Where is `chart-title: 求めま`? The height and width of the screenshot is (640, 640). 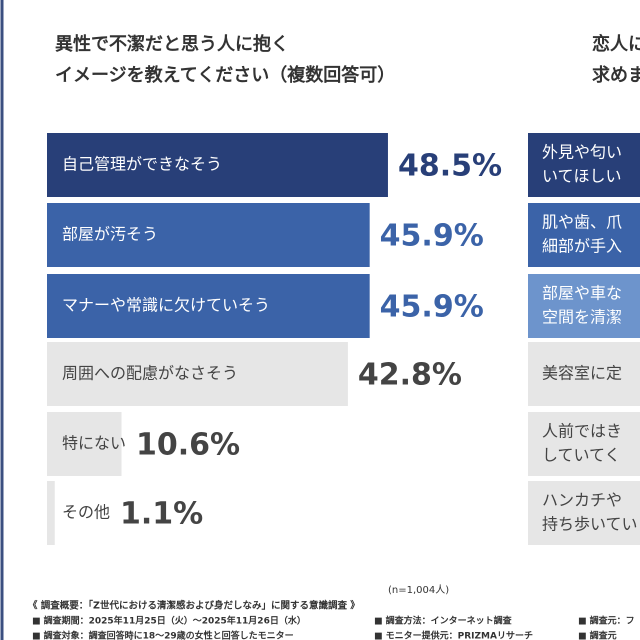
chart-title: 求めま is located at coordinates (616, 75).